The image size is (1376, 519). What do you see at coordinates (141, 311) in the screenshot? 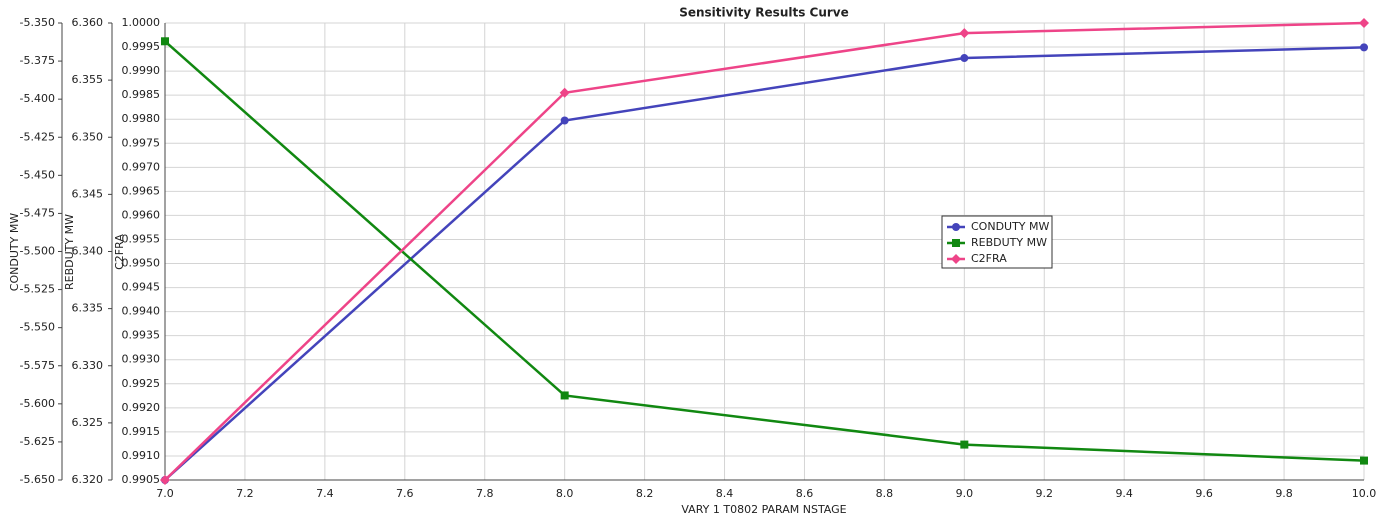
I see `y3-tick-label: 0.9940` at bounding box center [141, 311].